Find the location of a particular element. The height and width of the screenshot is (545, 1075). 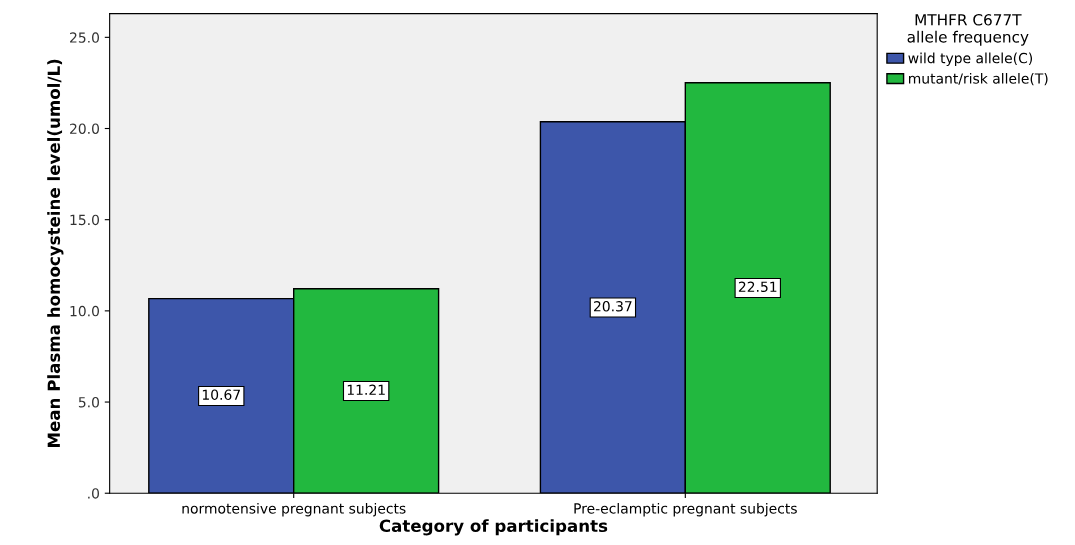

data-label: 10.67 is located at coordinates (221, 394).